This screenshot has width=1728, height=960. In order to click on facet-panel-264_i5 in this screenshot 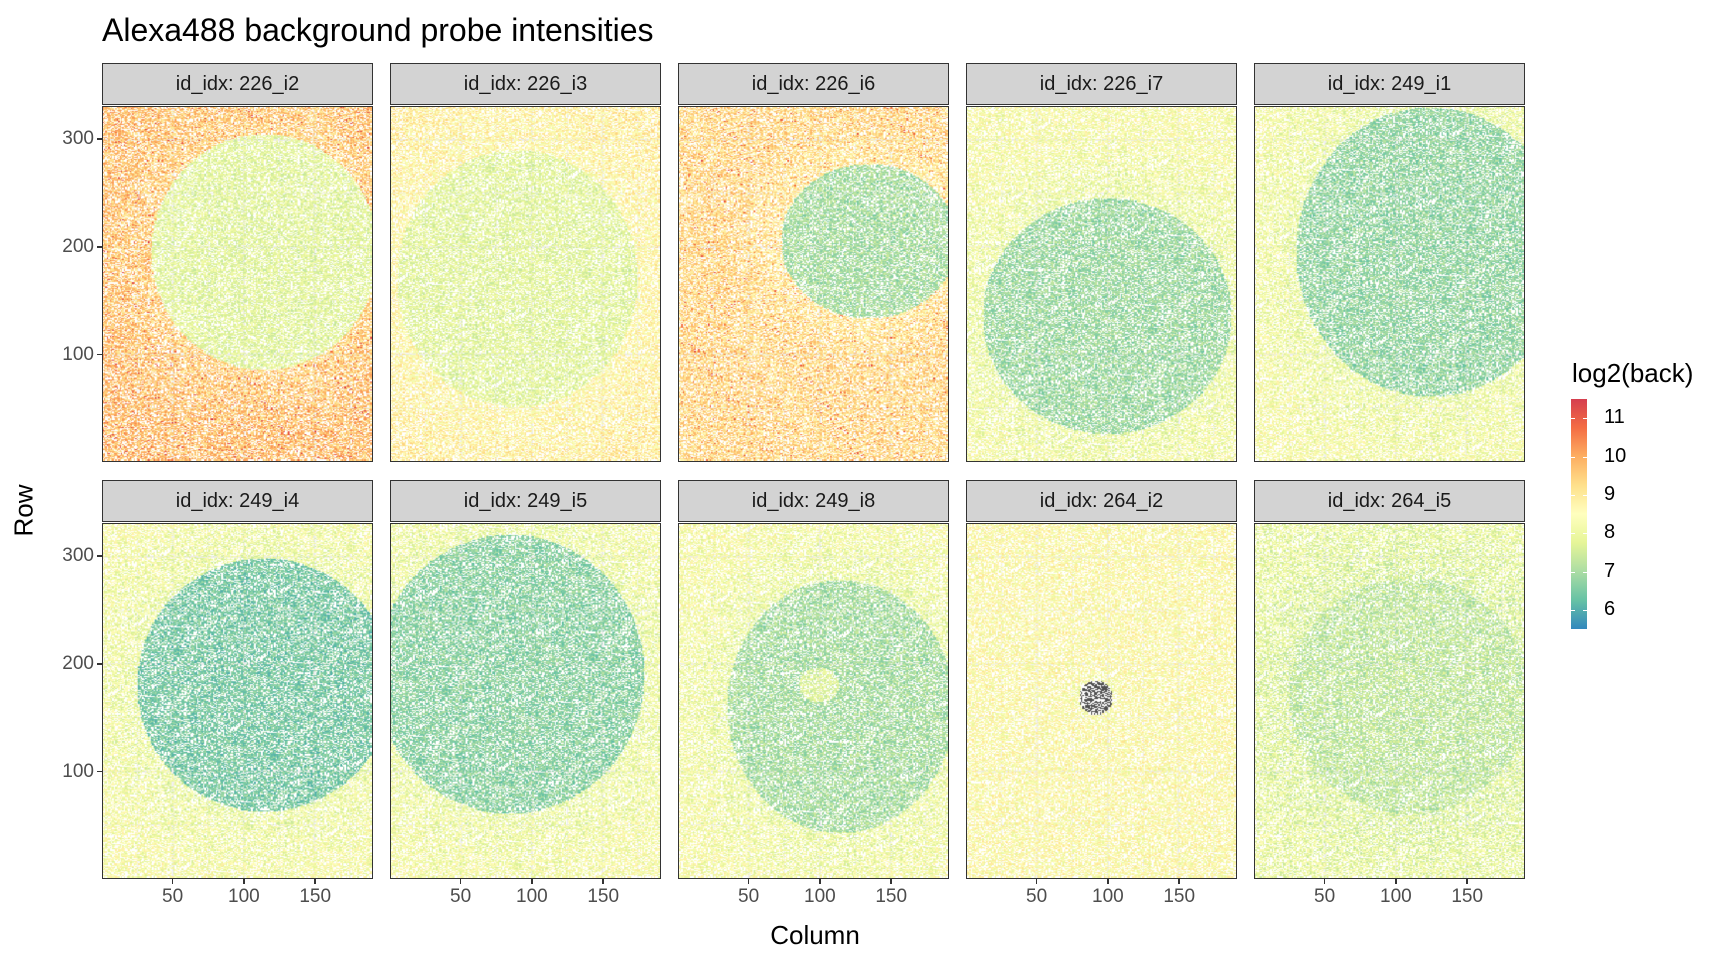, I will do `click(1389, 701)`.